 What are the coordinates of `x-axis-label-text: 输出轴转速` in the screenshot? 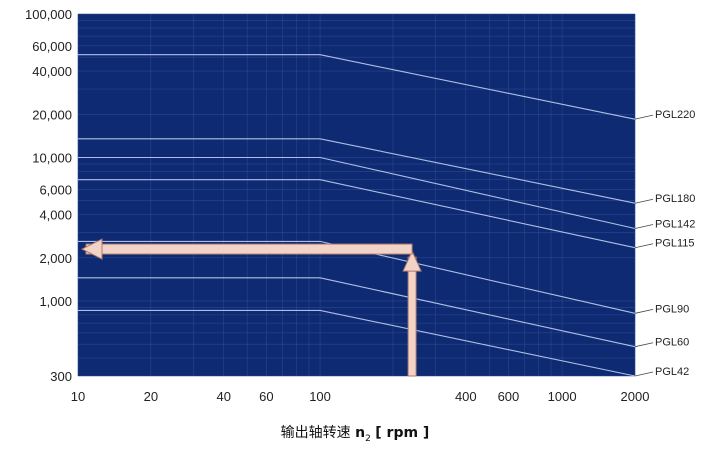 It's located at (315, 433).